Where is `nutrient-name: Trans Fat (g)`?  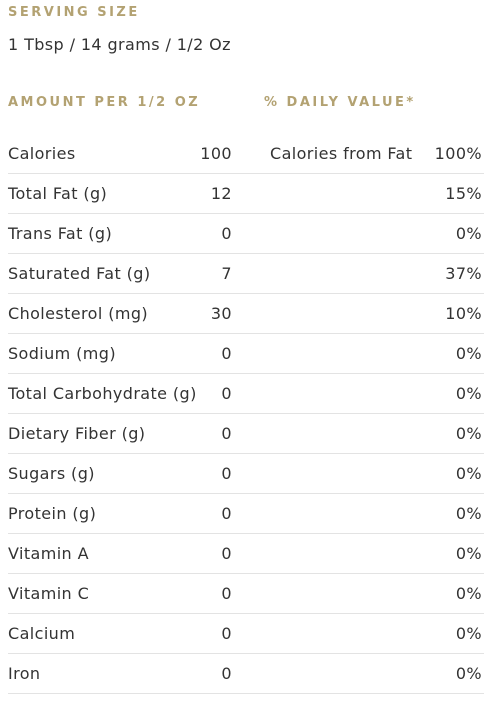
nutrient-name: Trans Fat (g) is located at coordinates (60, 233).